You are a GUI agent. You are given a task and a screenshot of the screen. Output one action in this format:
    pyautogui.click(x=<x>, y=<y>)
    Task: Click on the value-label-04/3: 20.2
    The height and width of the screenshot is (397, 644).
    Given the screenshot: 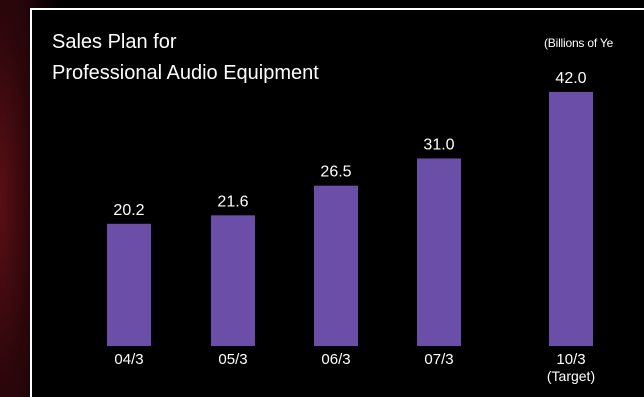 What is the action you would take?
    pyautogui.click(x=128, y=210)
    